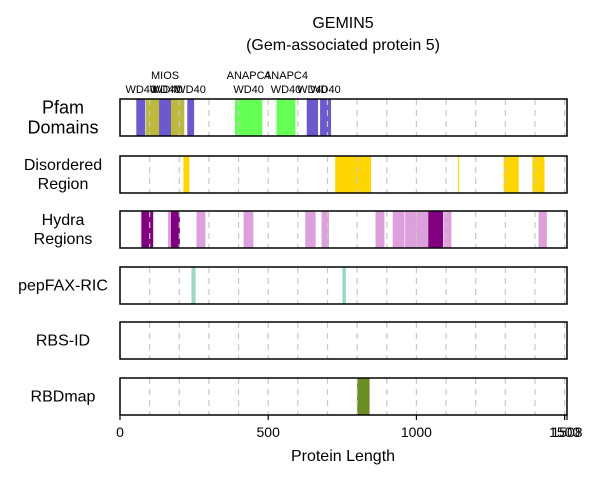  I want to click on x-tick-label: 1000, so click(416, 432).